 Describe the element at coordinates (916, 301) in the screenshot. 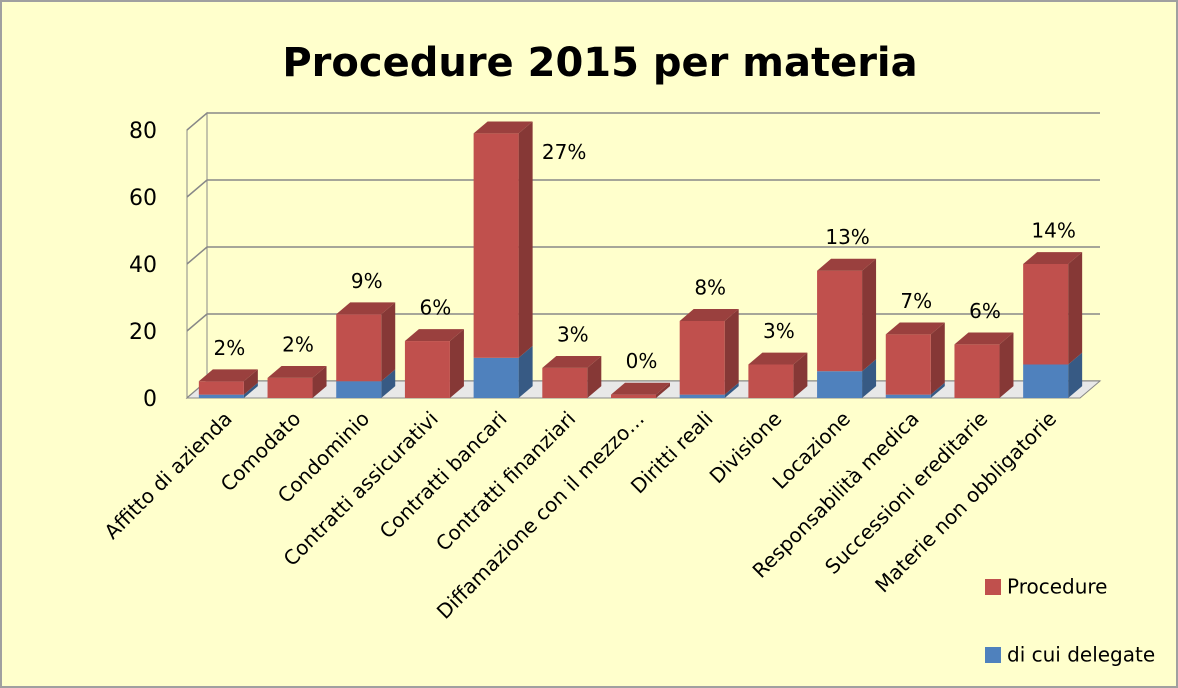

I see `percent-label: 7%` at that location.